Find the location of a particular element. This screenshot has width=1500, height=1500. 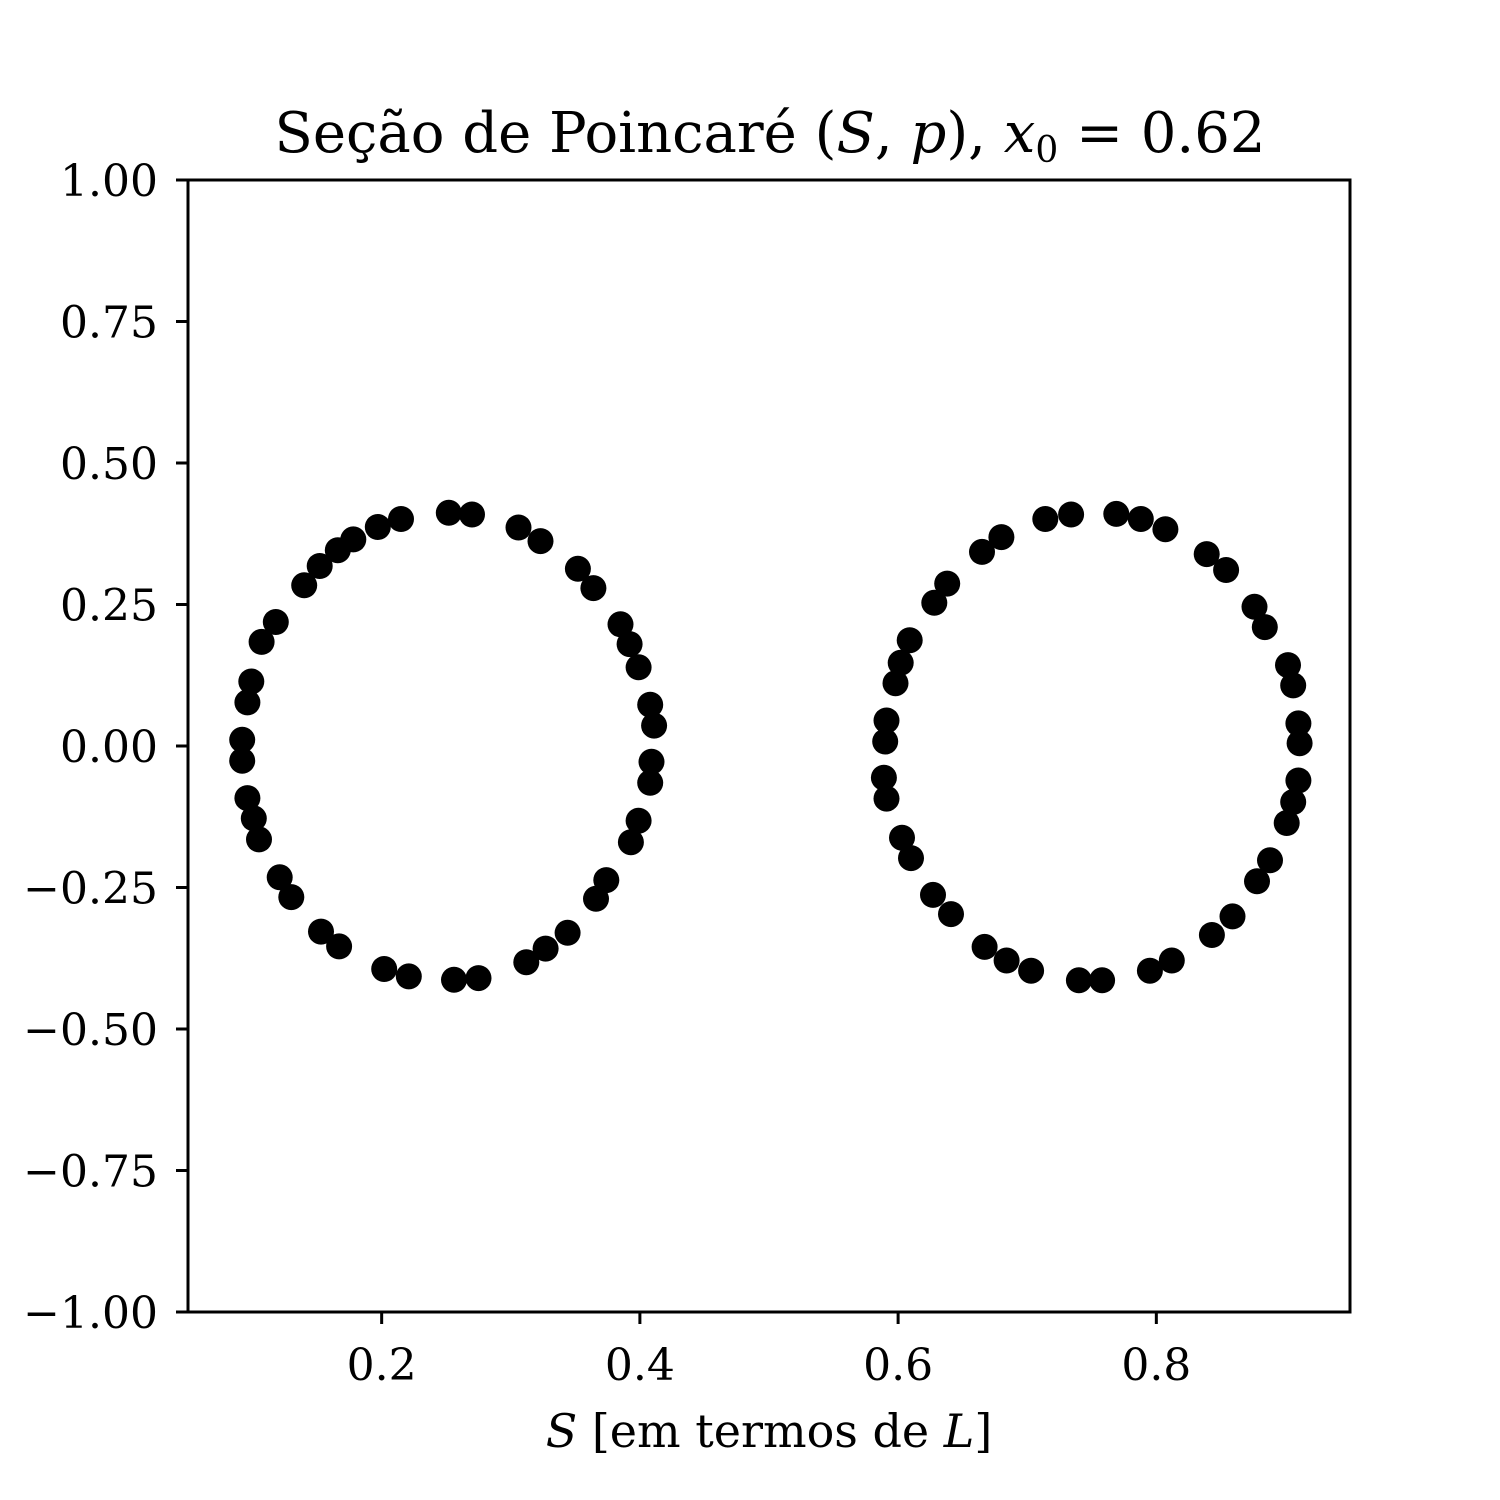

y-tick-label: 0.75 is located at coordinates (109, 323).